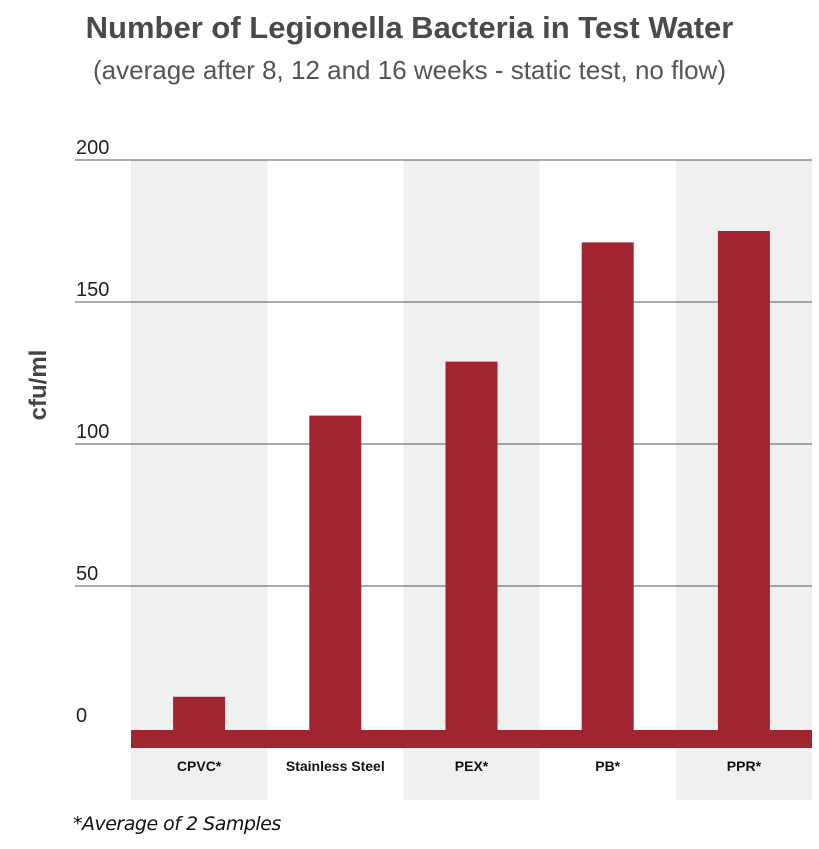  Describe the element at coordinates (607, 766) in the screenshot. I see `x-tick-label: PB*` at that location.